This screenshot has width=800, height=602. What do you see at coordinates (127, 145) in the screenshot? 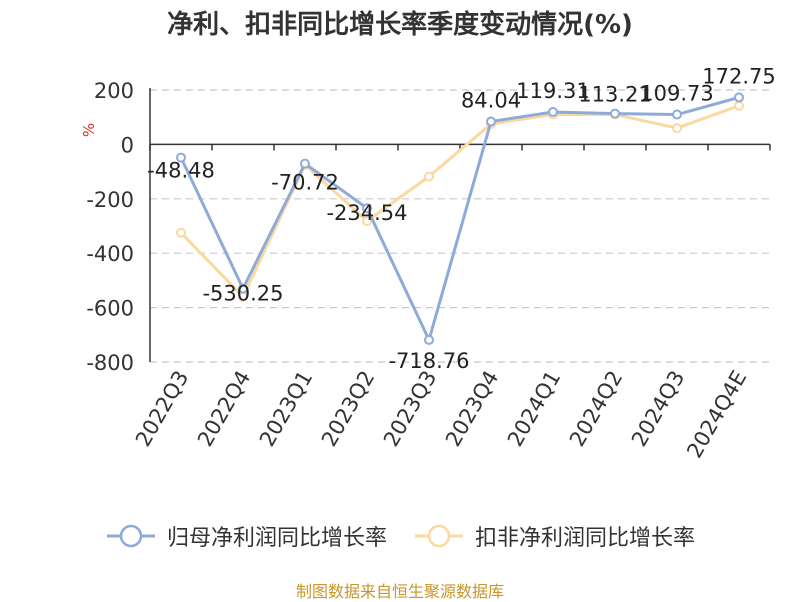
I see `y-tick-label: 0` at bounding box center [127, 145].